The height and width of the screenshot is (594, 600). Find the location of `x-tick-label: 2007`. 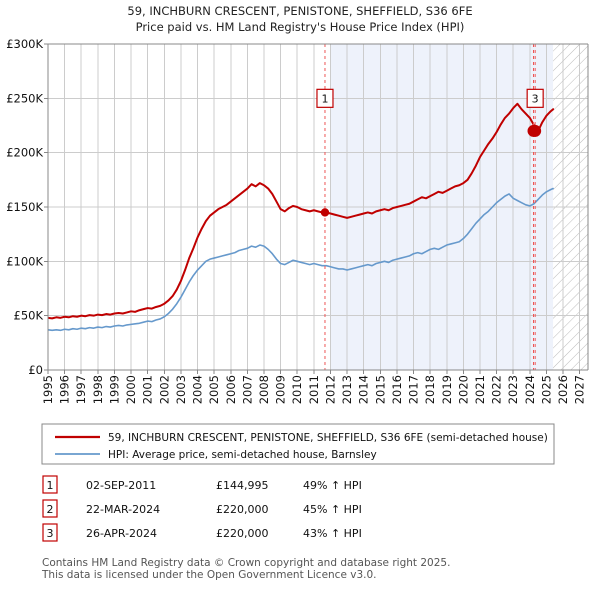

x-tick-label: 2007 is located at coordinates (247, 389).